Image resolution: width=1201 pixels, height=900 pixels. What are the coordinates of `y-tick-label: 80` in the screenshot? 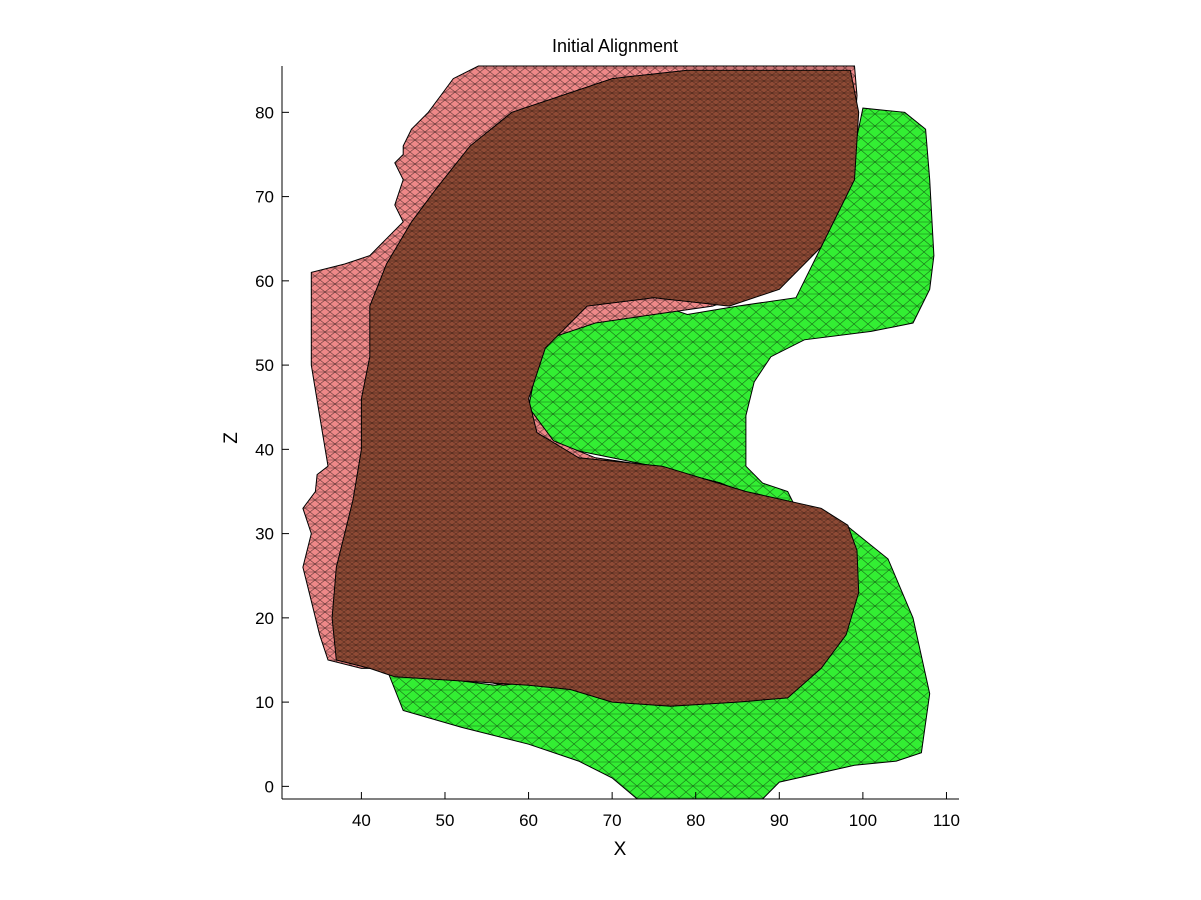 It's located at (264, 112).